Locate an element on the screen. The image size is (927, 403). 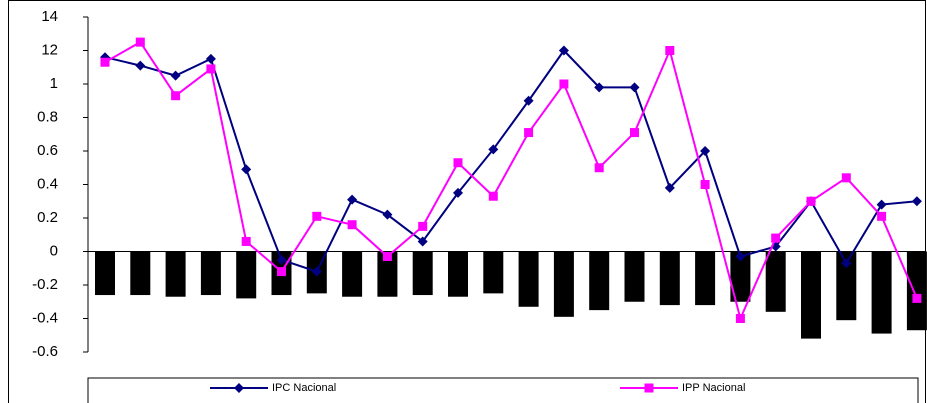
y-tick-label: 12 is located at coordinates (49, 49).